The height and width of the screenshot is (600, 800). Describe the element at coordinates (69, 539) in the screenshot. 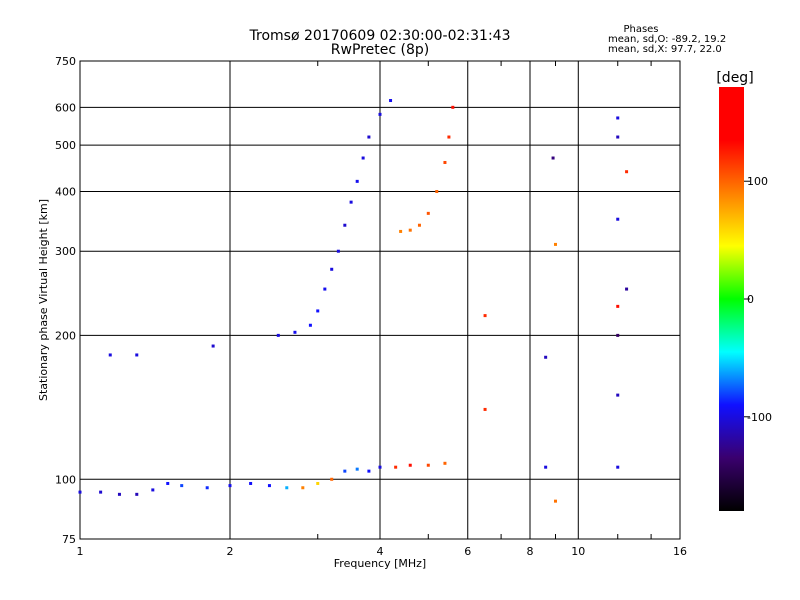

I see `y-tick-label: 75` at that location.